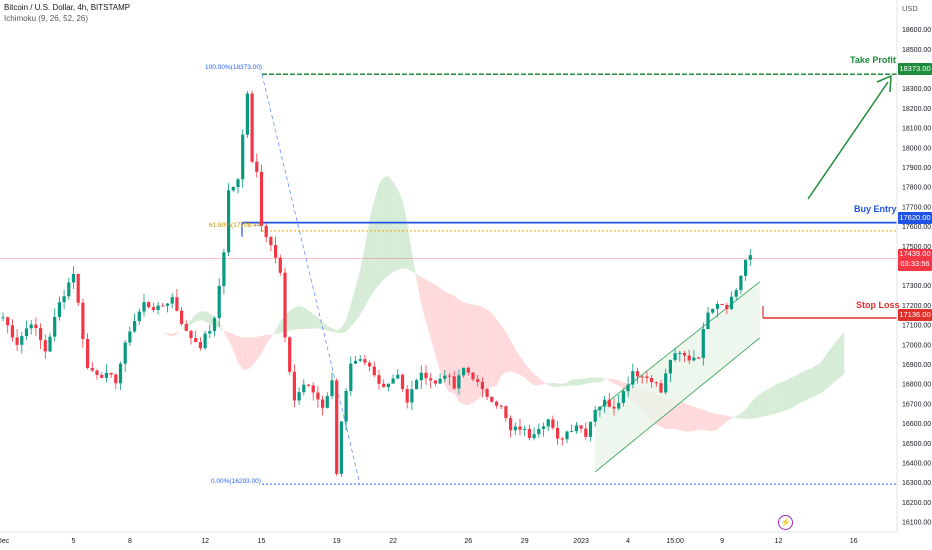 This screenshot has height=550, width=932. Describe the element at coordinates (878, 305) in the screenshot. I see `stop-loss-label: Stop Loss` at that location.